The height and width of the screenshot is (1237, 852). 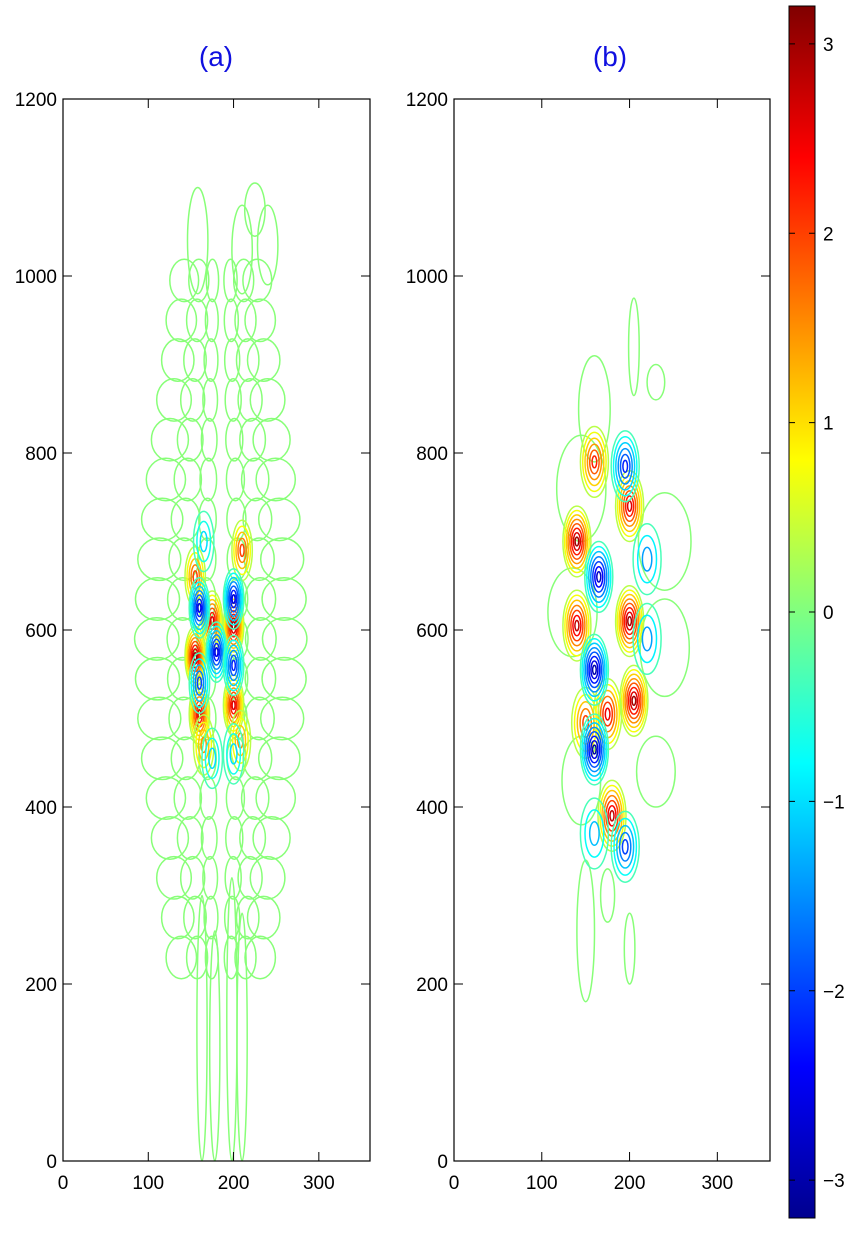 What do you see at coordinates (612, 654) in the screenshot?
I see `panel-b-contour-features` at bounding box center [612, 654].